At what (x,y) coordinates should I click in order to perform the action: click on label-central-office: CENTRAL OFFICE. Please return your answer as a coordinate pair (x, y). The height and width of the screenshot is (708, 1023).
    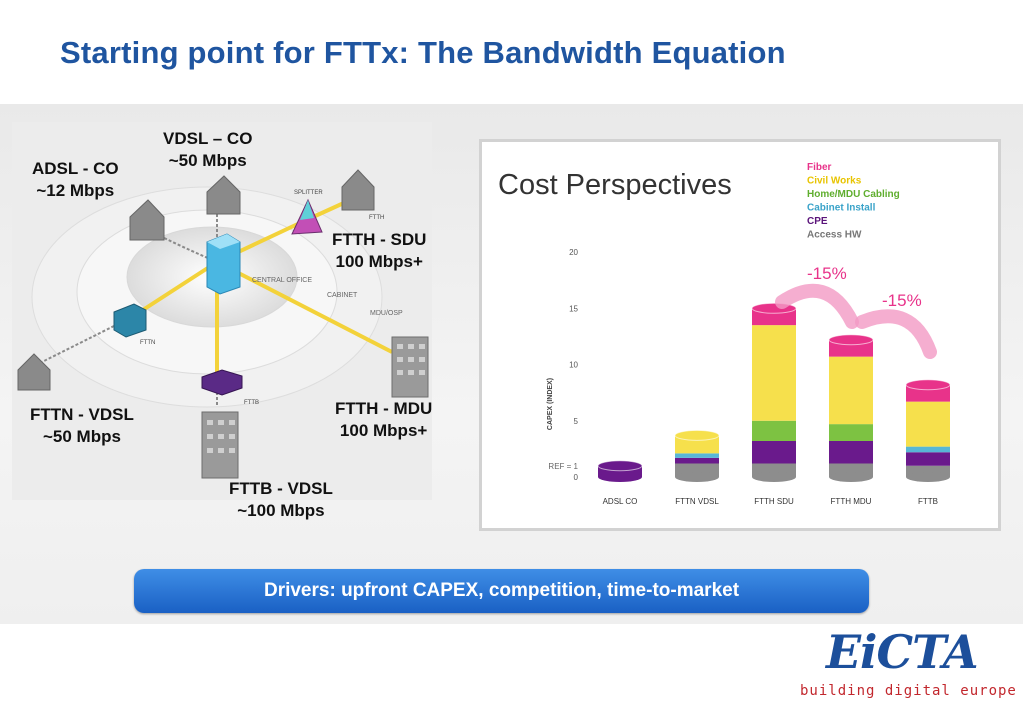
    Looking at the image, I should click on (282, 280).